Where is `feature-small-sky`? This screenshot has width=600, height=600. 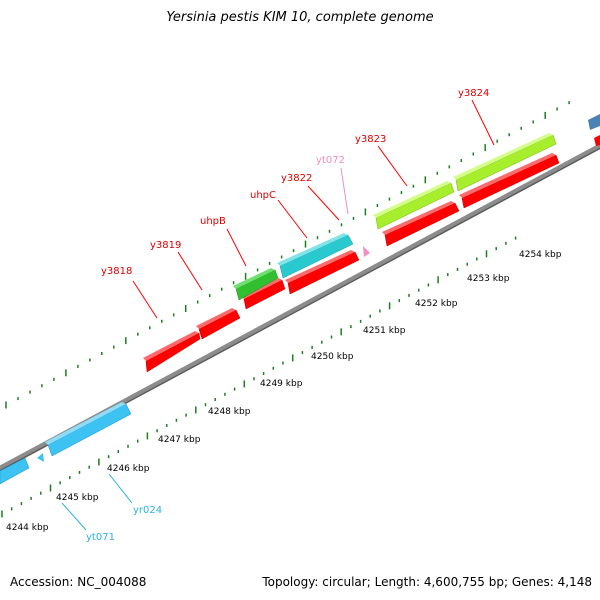
feature-small-sky is located at coordinates (40, 457).